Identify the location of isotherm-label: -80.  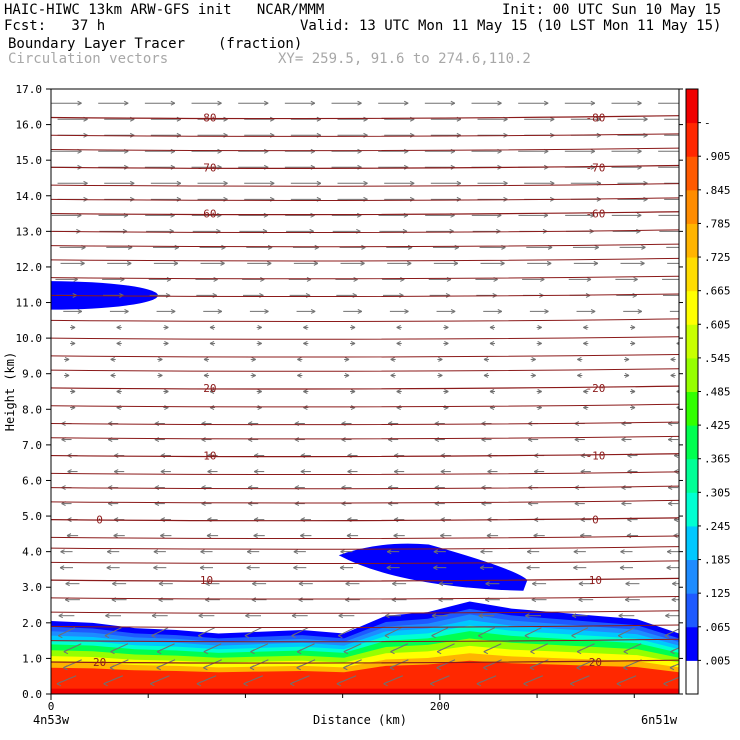
(595, 117).